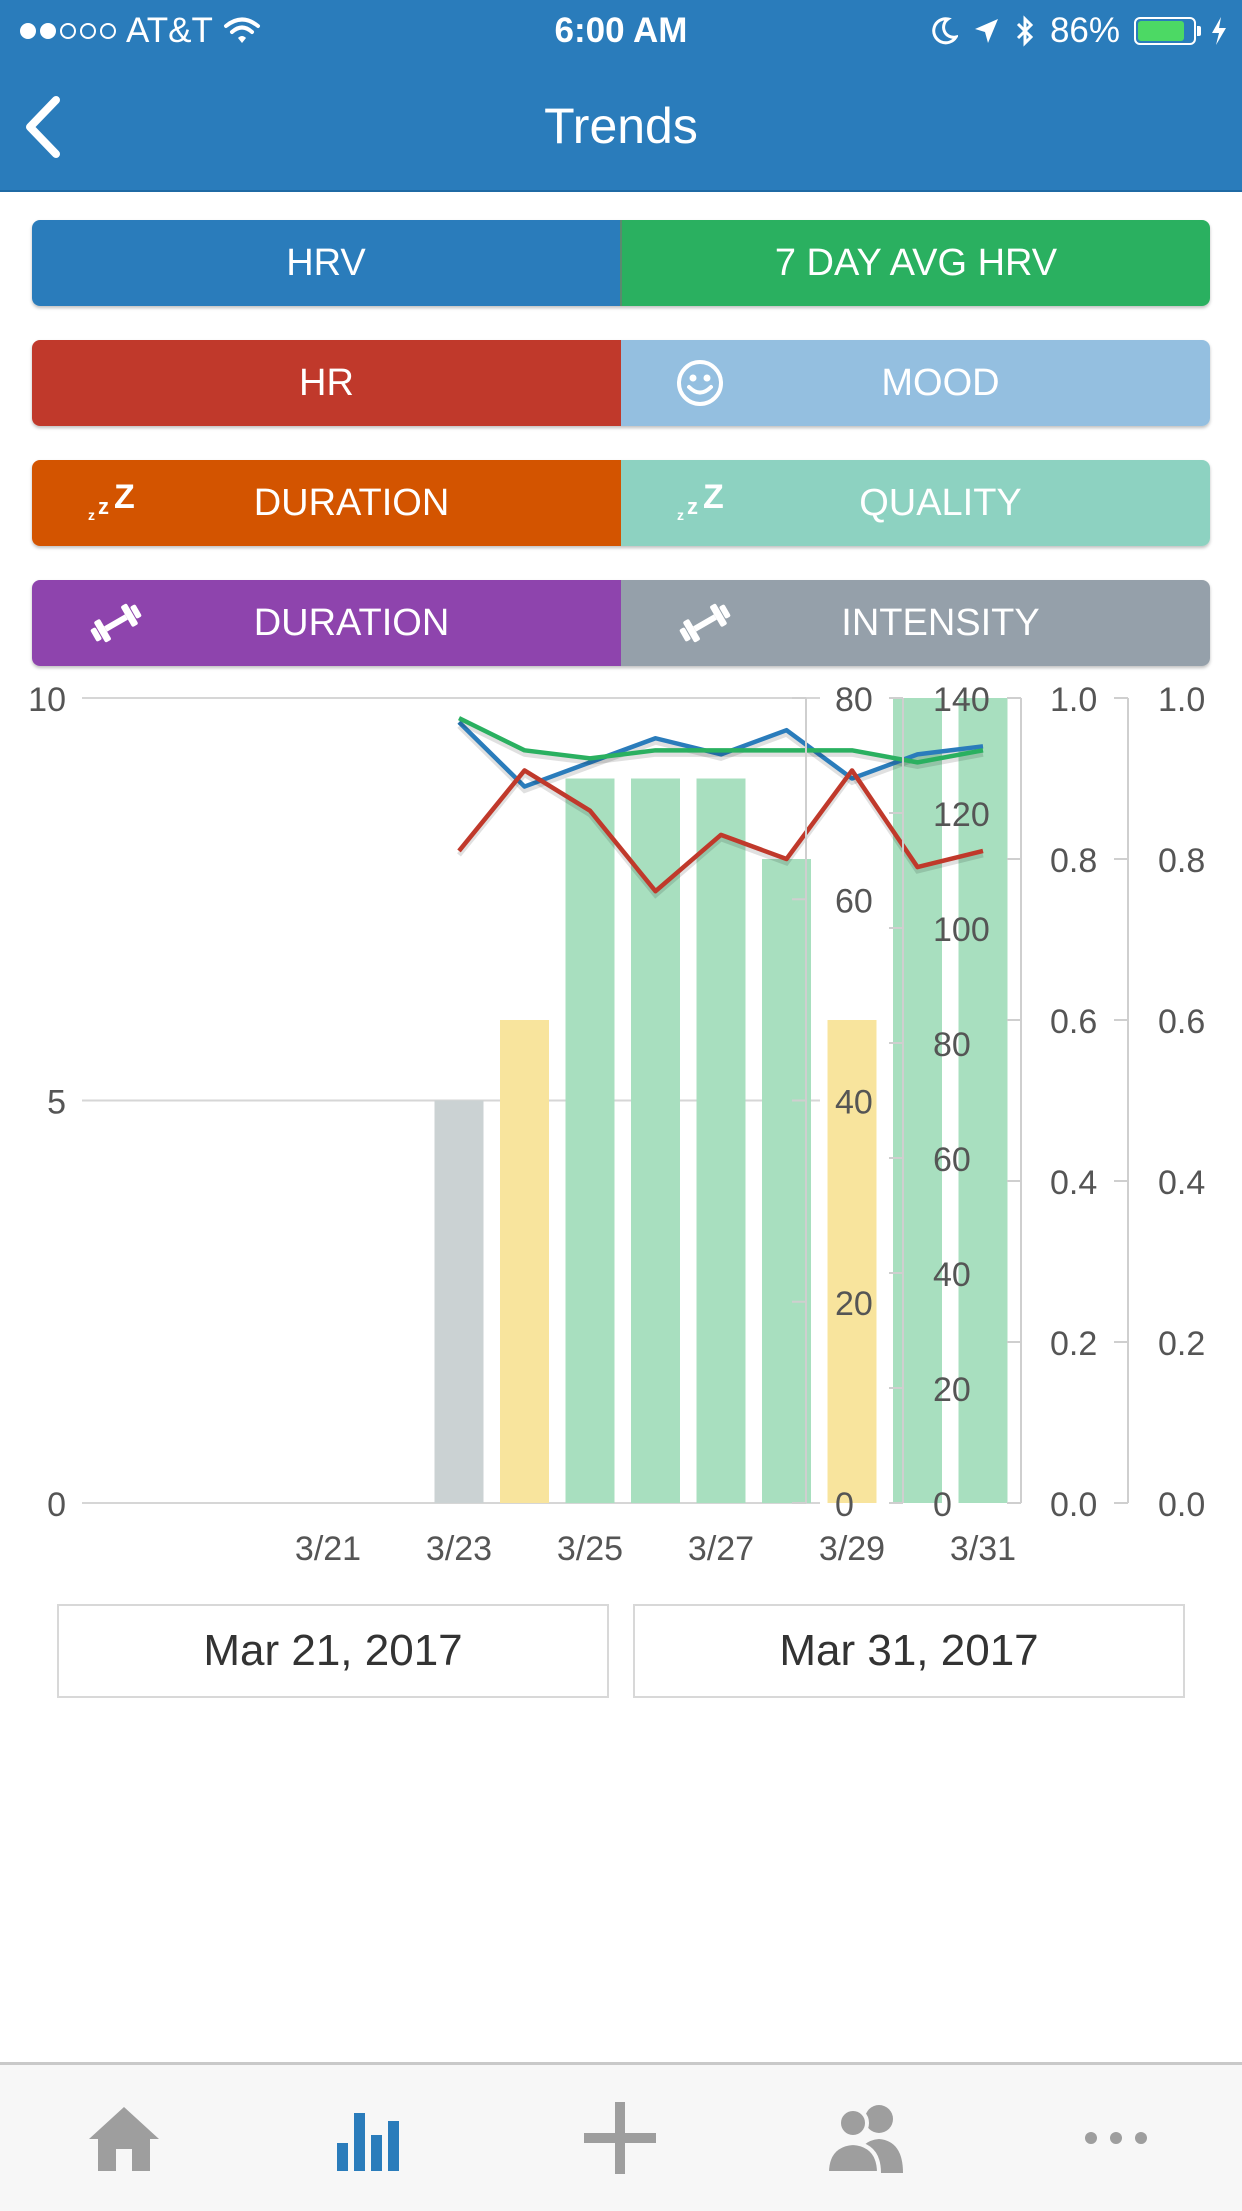 This screenshot has height=2211, width=1242. I want to click on toggle-row-exercise: DURATION INTENSITY, so click(621, 623).